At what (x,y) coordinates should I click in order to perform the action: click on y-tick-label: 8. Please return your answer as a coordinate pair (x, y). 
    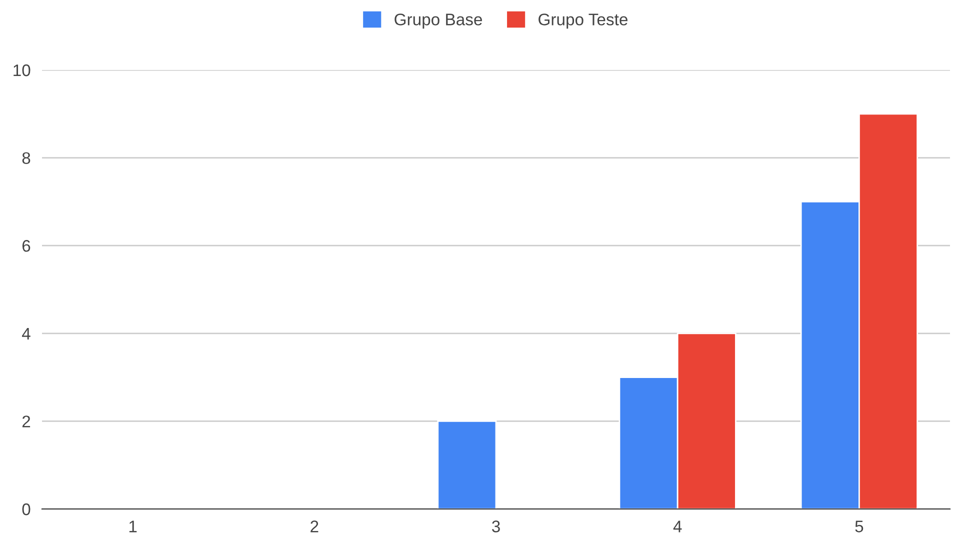
    Looking at the image, I should click on (26, 158).